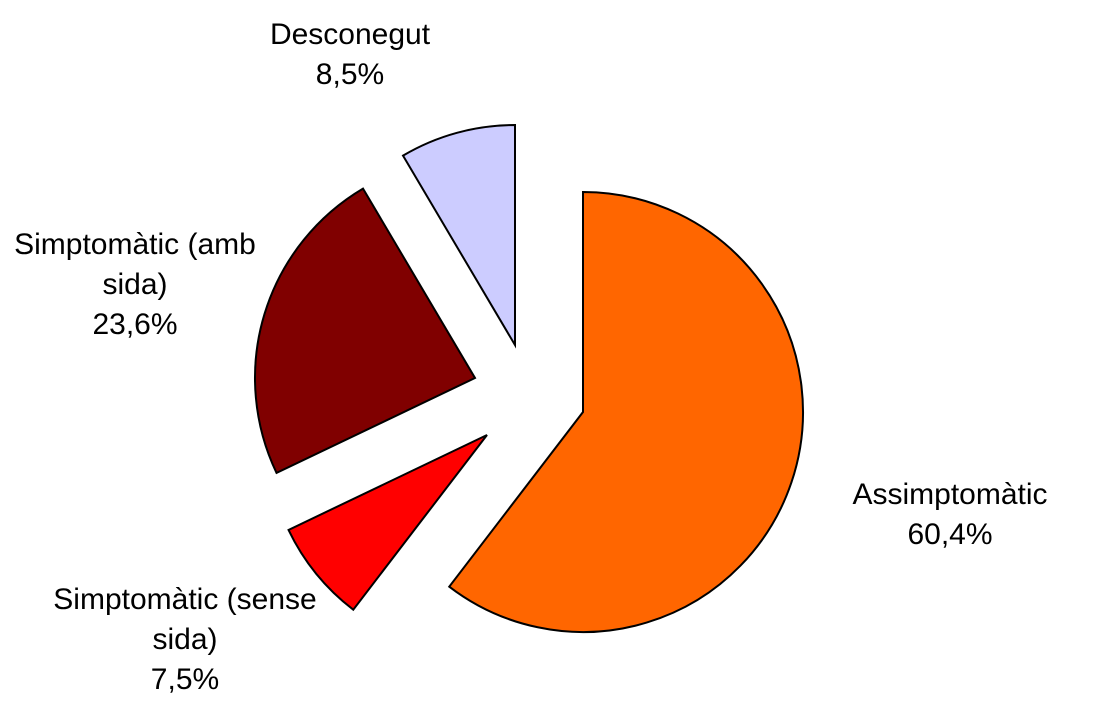  I want to click on slice-label: Simptomàtic (sense sida) 7,5%, so click(185, 640).